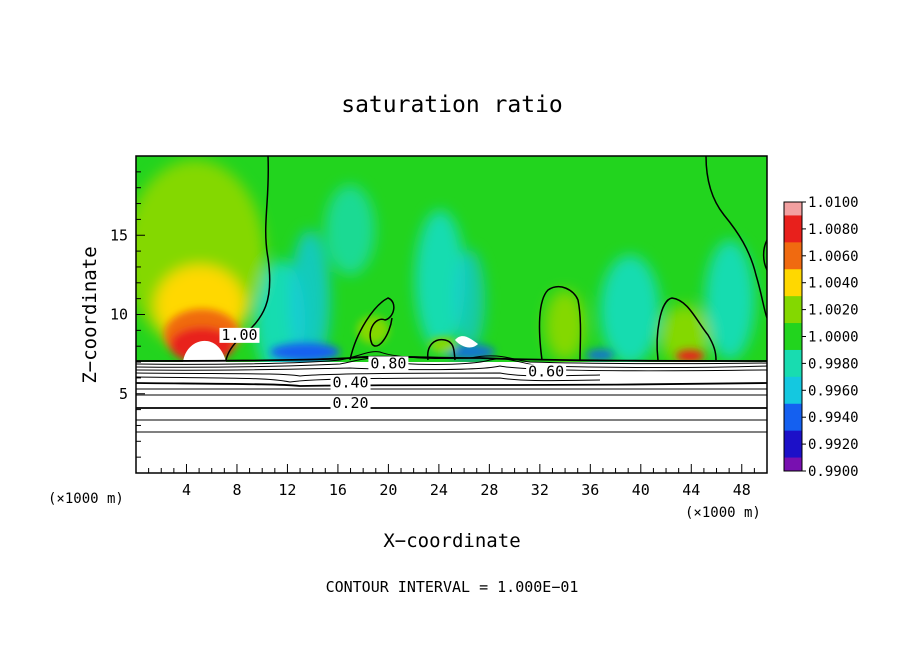  What do you see at coordinates (833, 257) in the screenshot?
I see `colorbar-label: 1.0060` at bounding box center [833, 257].